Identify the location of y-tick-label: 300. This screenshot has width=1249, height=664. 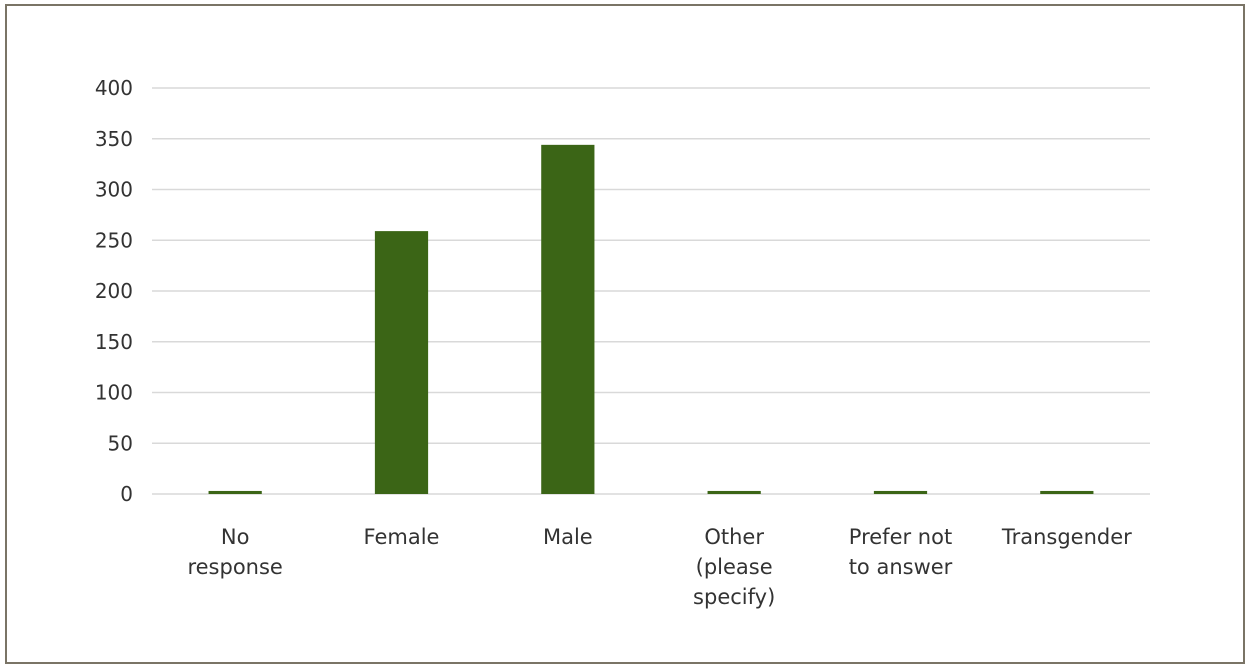
(114, 190).